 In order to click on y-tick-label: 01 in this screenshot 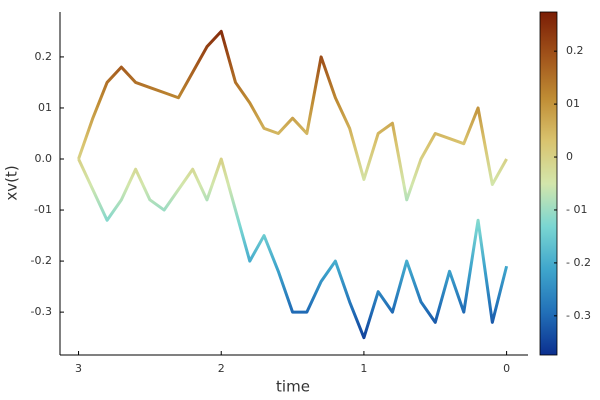, I will do `click(45, 107)`.